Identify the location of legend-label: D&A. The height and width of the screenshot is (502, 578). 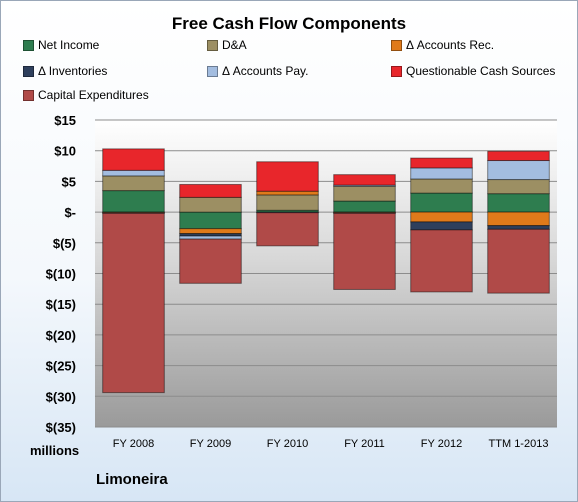
(234, 45).